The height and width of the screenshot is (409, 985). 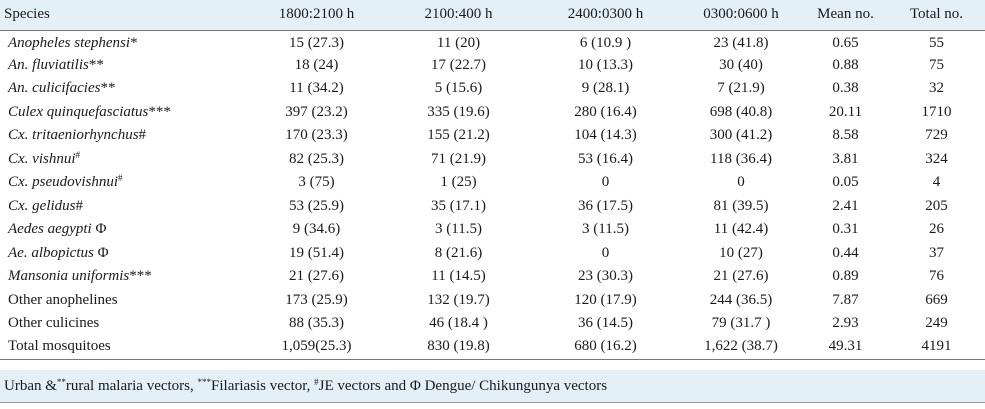 What do you see at coordinates (605, 158) in the screenshot?
I see `data-cell: 53 (16.4)` at bounding box center [605, 158].